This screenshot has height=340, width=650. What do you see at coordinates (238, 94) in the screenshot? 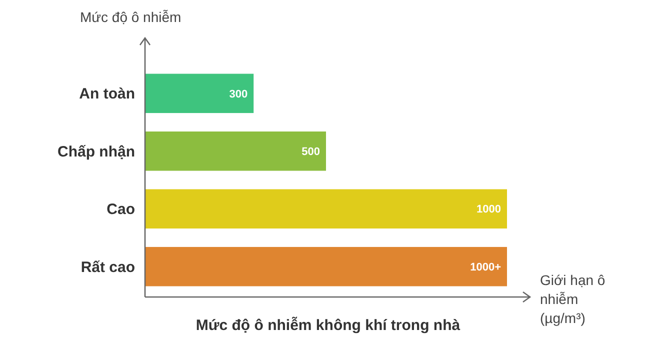
I see `data-label: 300` at bounding box center [238, 94].